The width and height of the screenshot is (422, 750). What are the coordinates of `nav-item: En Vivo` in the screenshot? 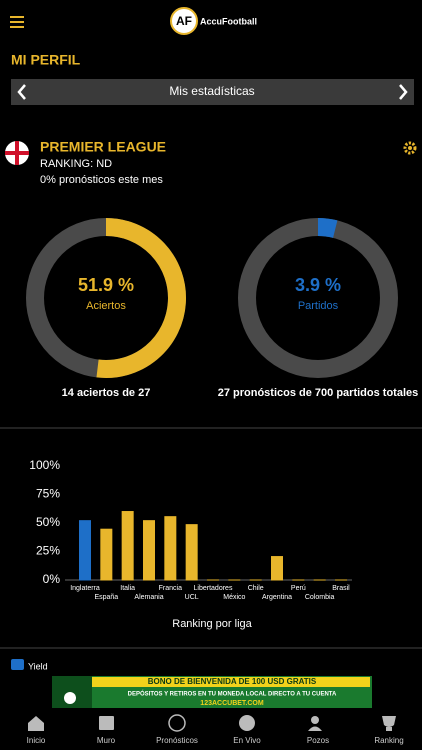 It's located at (247, 740).